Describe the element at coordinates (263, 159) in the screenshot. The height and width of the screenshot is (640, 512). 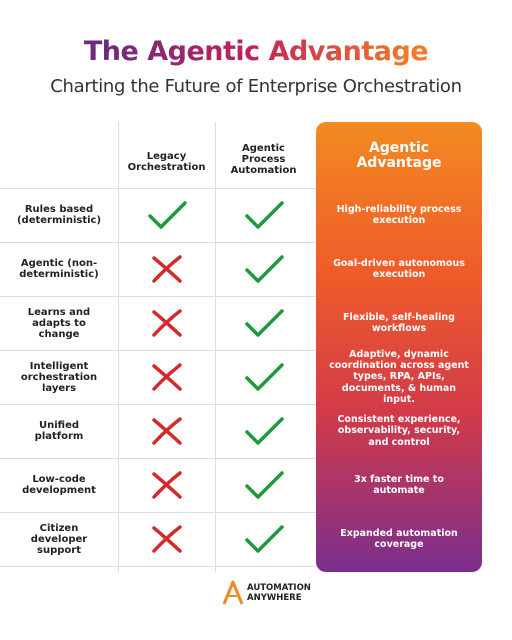
I see `column-header: Agentic Process Automation` at that location.